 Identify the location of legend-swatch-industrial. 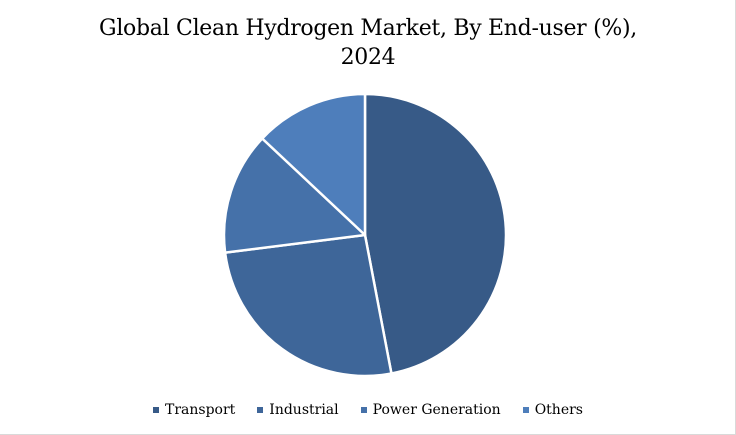
(260, 410).